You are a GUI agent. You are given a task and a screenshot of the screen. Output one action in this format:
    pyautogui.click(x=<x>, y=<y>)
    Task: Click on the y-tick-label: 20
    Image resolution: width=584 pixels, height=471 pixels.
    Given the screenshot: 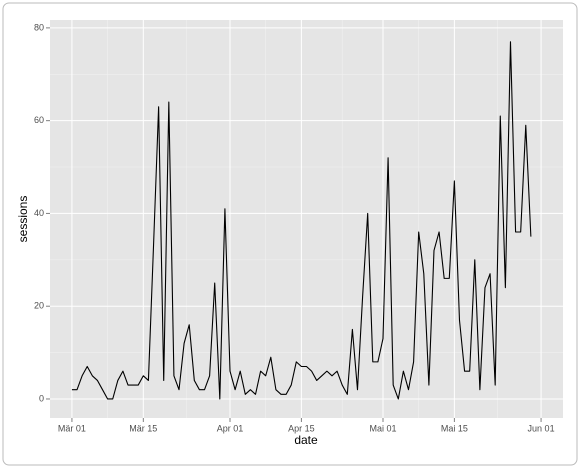 What is the action you would take?
    pyautogui.click(x=39, y=306)
    